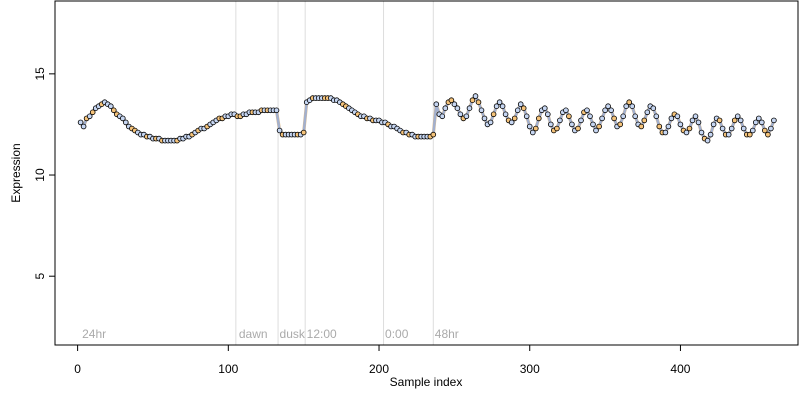 The width and height of the screenshot is (800, 400). I want to click on phase-label: dusk, so click(293, 334).